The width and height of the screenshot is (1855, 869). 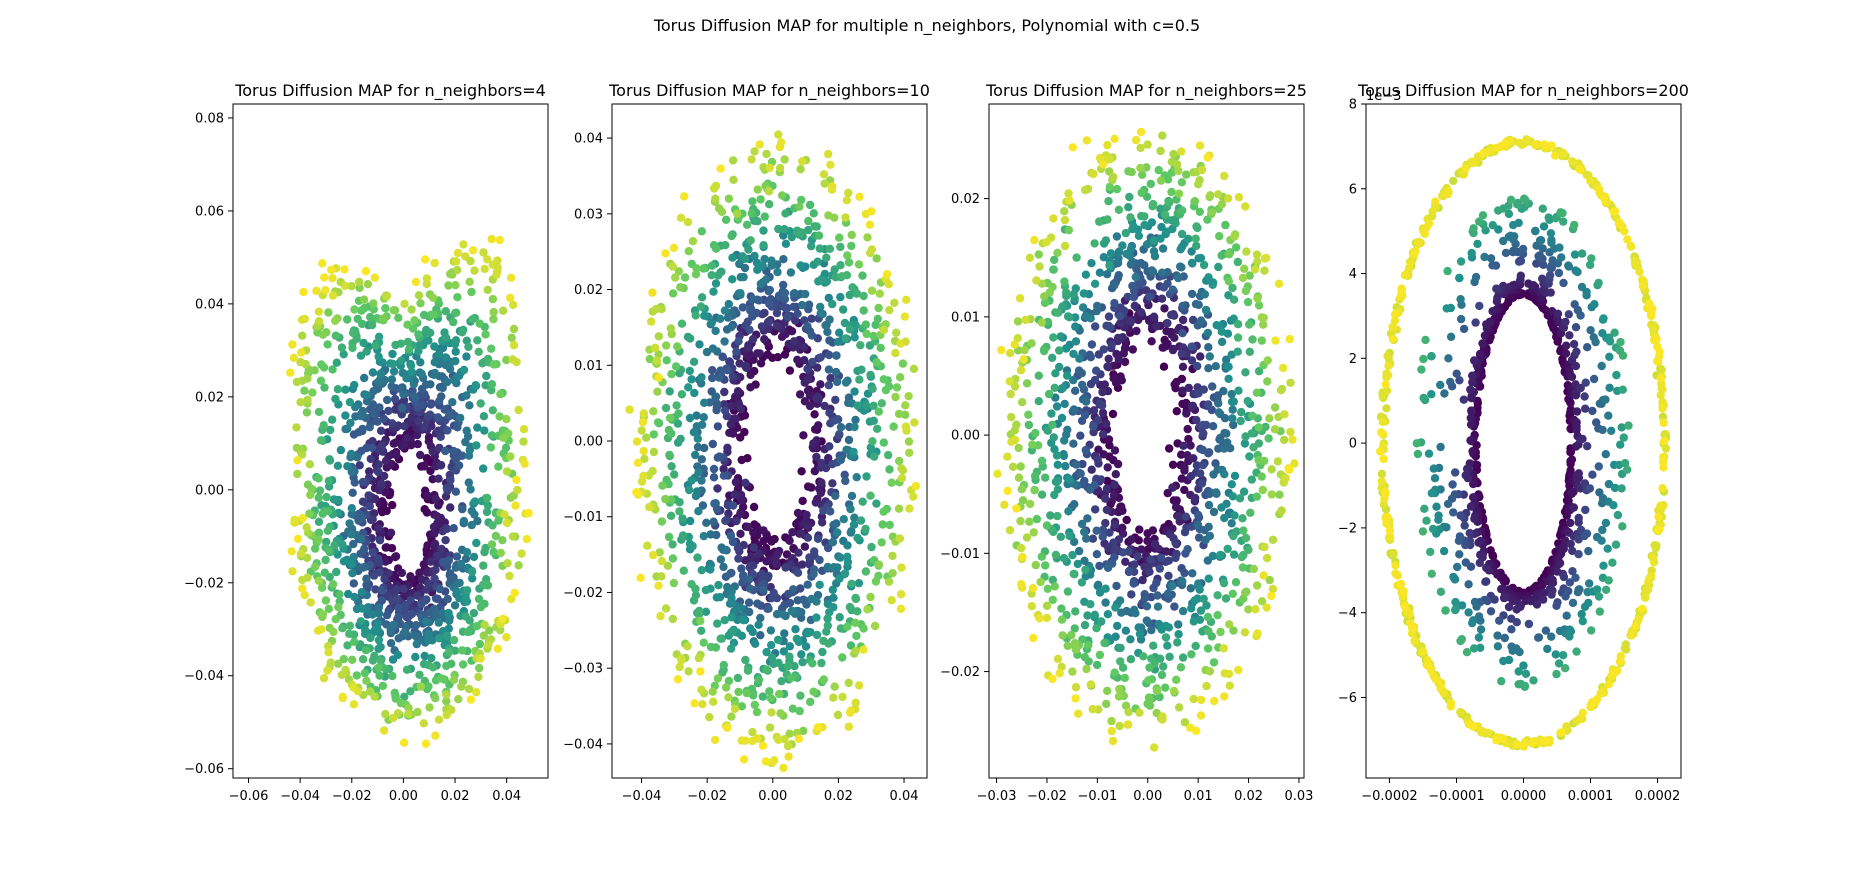 I want to click on x-tick-label: 0.00, so click(x=1147, y=796).